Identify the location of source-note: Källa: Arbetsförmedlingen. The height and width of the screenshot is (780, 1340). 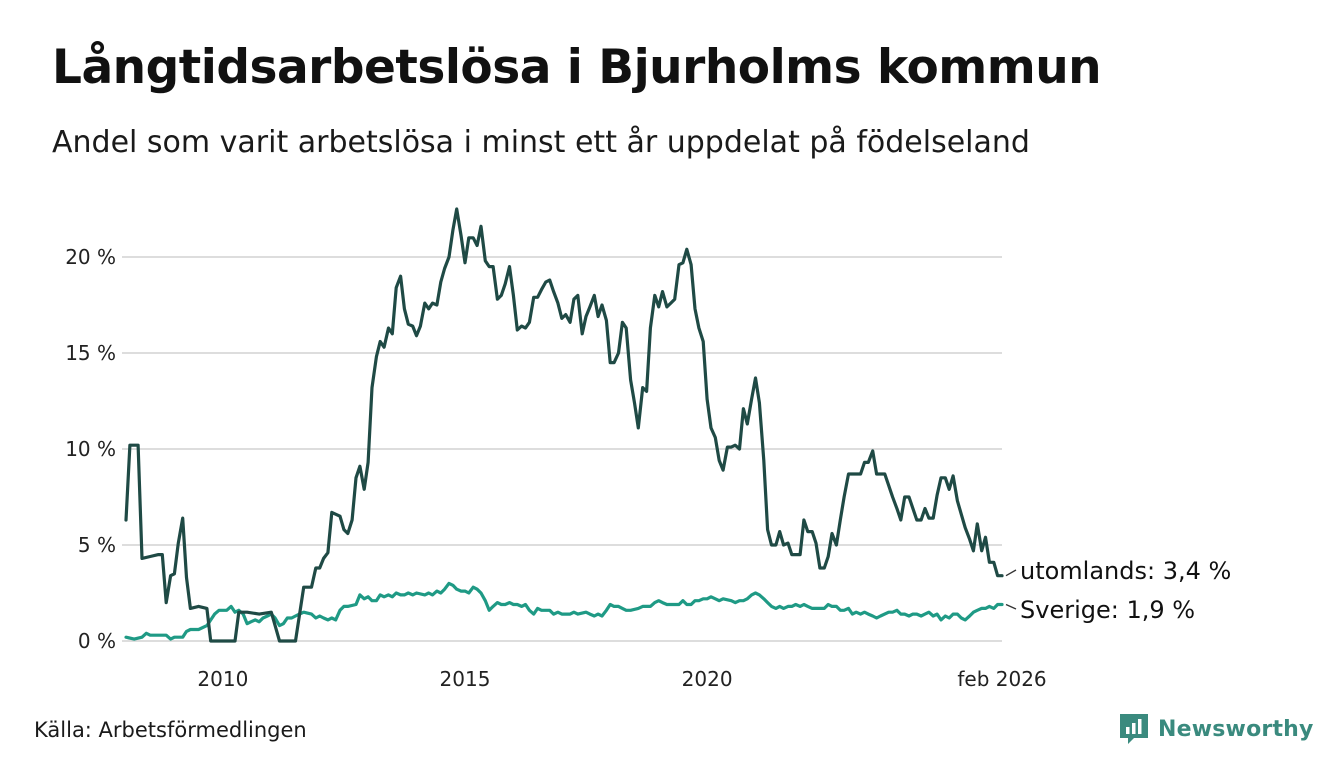
(170, 730).